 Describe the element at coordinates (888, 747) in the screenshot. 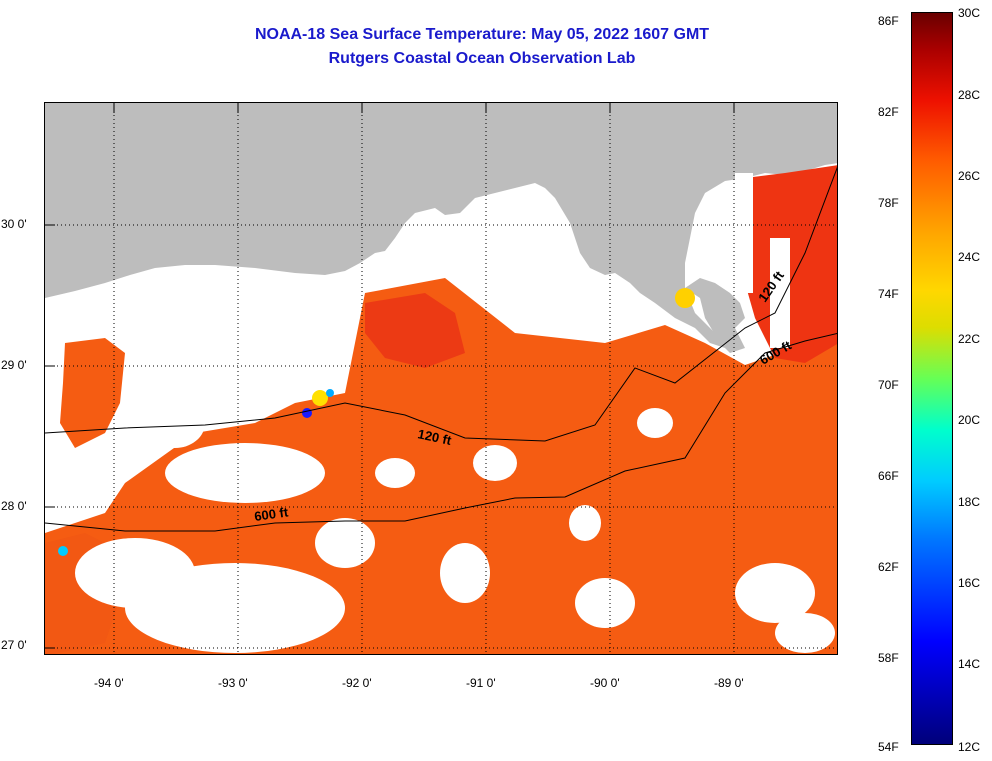

I see `colorbar-f-54: 54F` at that location.